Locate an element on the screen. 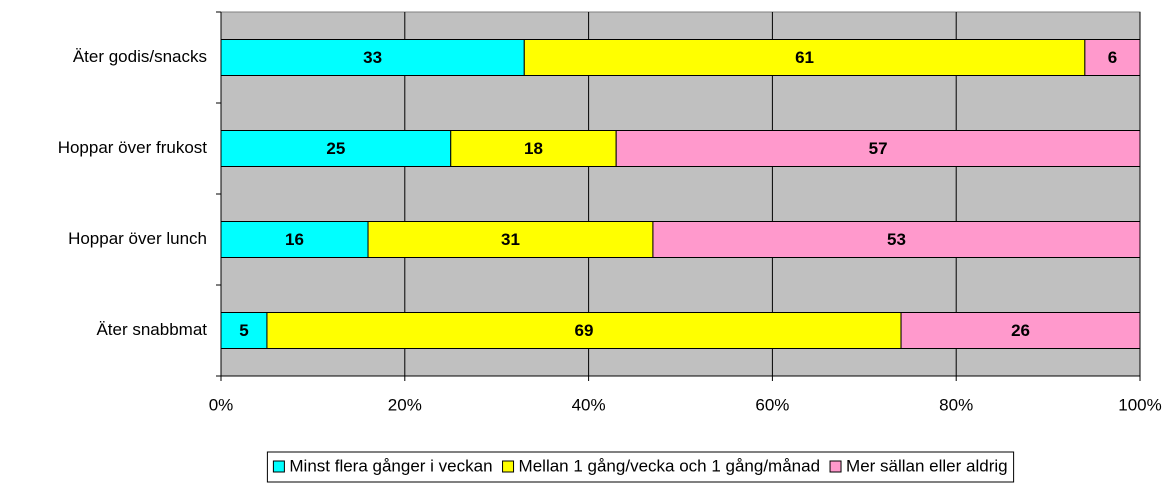 Image resolution: width=1169 pixels, height=489 pixels. x-tick-label: 100% is located at coordinates (1139, 404).